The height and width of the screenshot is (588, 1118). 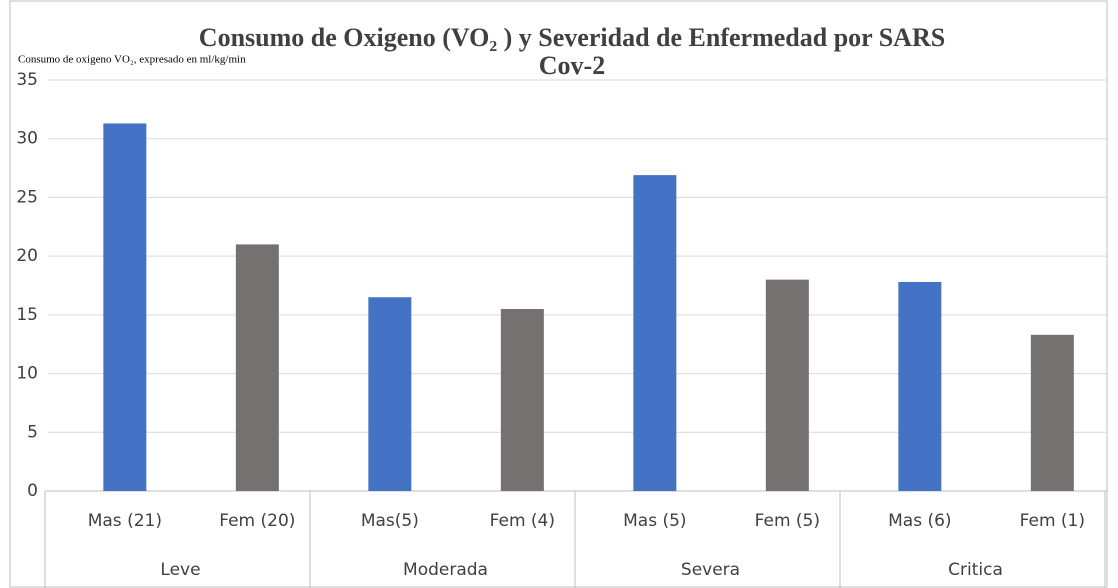 What do you see at coordinates (445, 570) in the screenshot?
I see `group-label: Moderada` at bounding box center [445, 570].